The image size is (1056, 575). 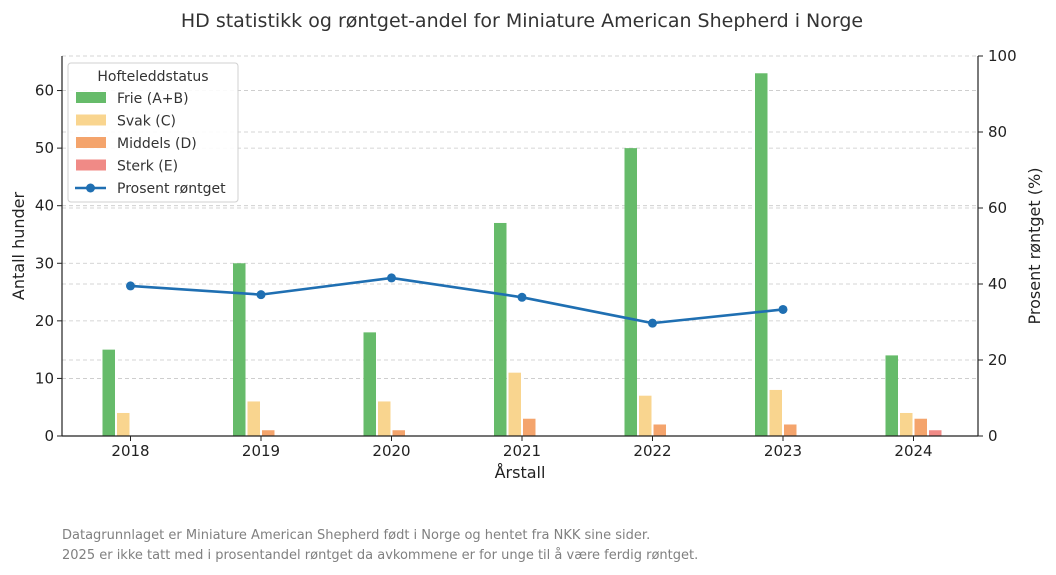 I want to click on bar-middels-d--2020, so click(x=398, y=433).